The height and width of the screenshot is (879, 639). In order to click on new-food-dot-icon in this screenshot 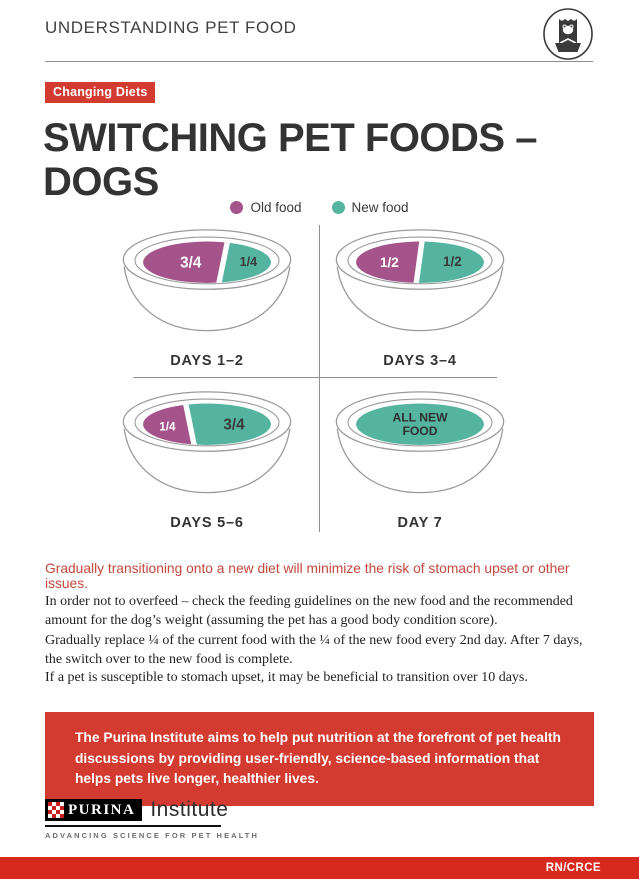, I will do `click(338, 207)`.